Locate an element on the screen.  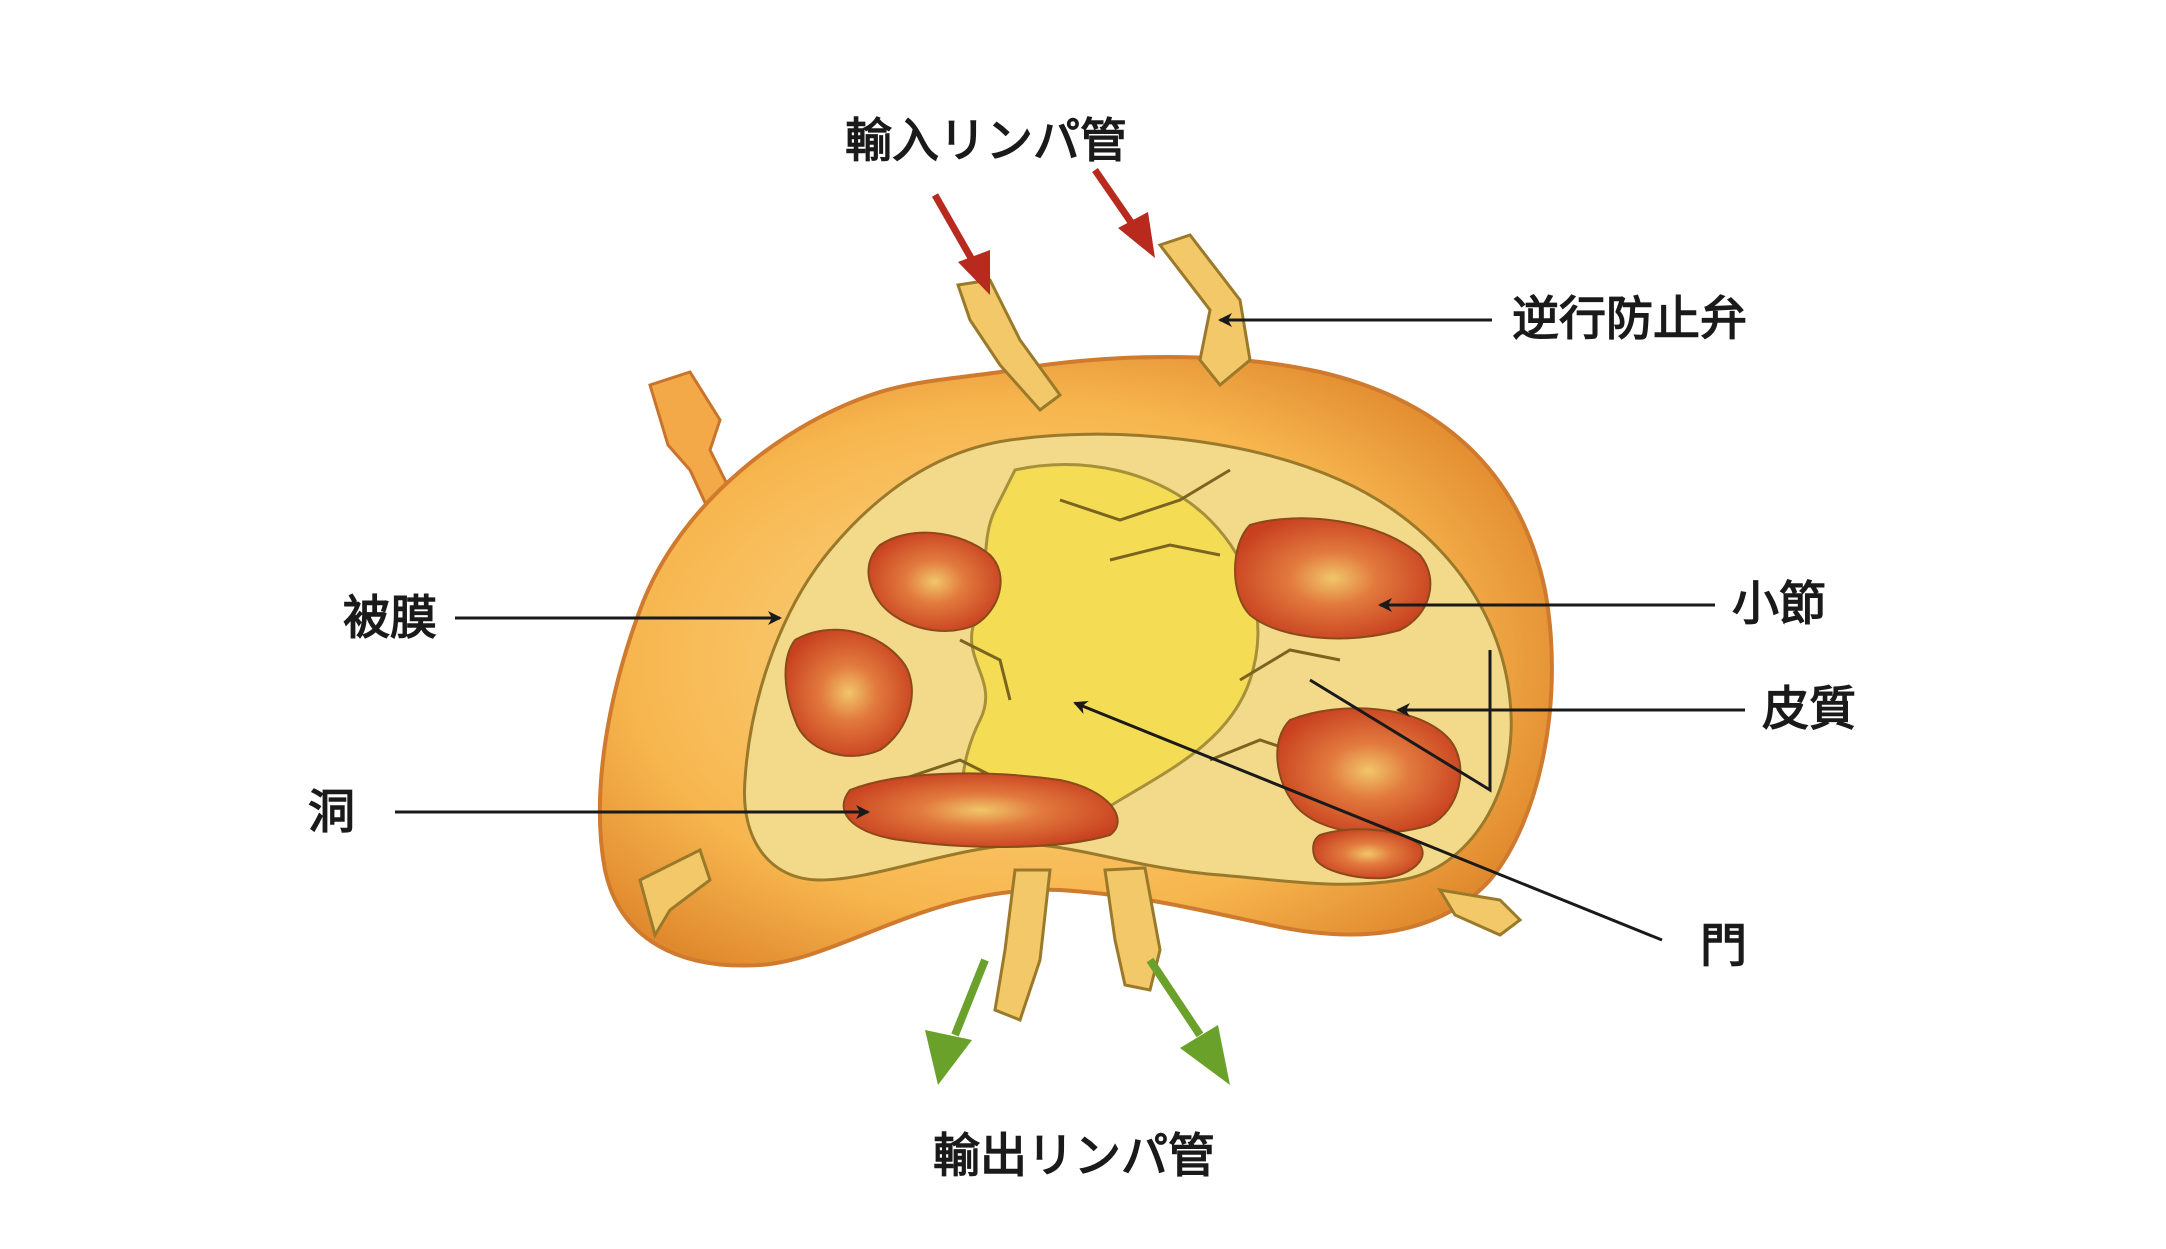
efferent-vessel-left is located at coordinates (1022, 945).